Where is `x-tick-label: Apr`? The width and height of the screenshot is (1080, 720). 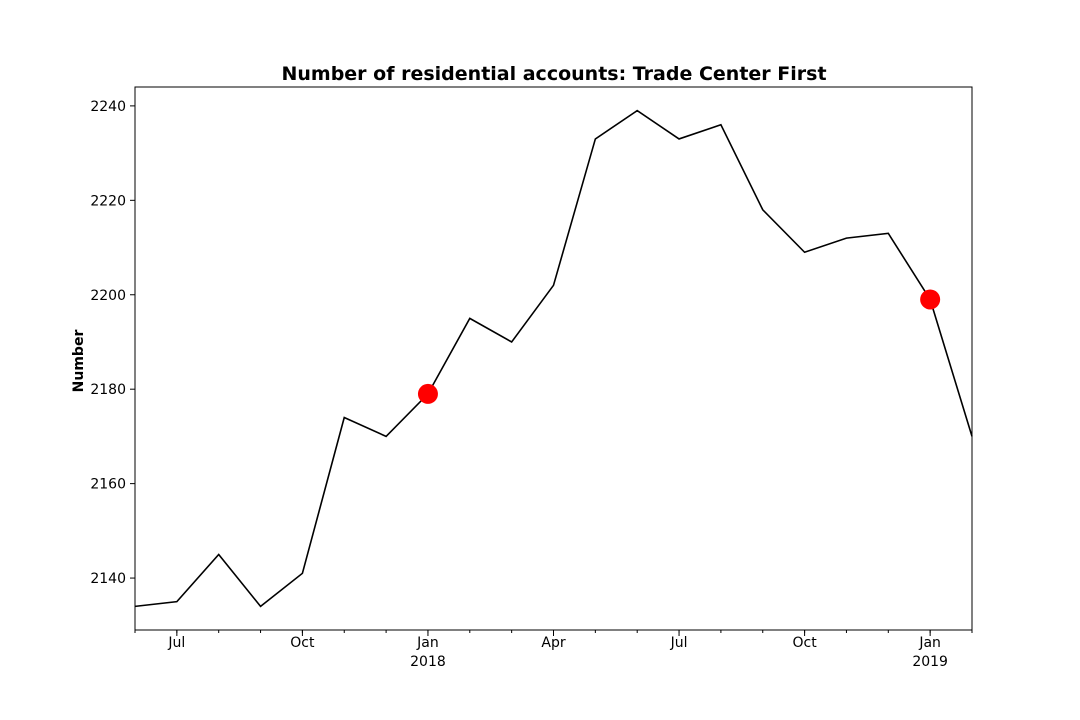
x-tick-label: Apr is located at coordinates (553, 643).